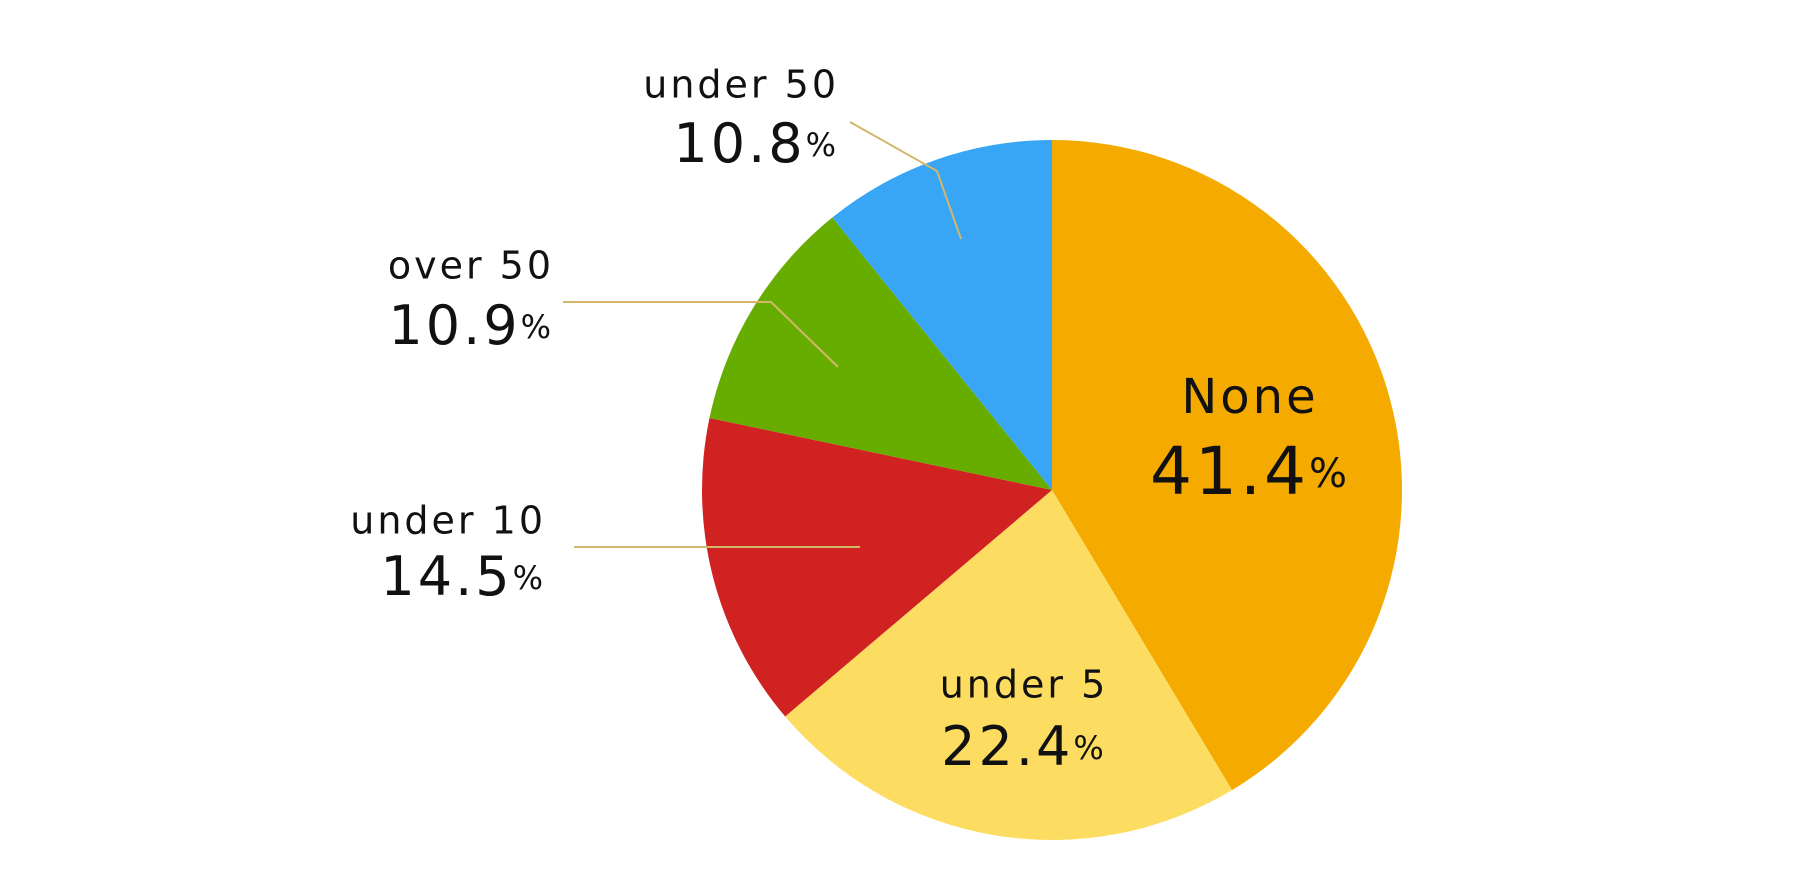  What do you see at coordinates (1250, 471) in the screenshot?
I see `value-label: 41.4%` at bounding box center [1250, 471].